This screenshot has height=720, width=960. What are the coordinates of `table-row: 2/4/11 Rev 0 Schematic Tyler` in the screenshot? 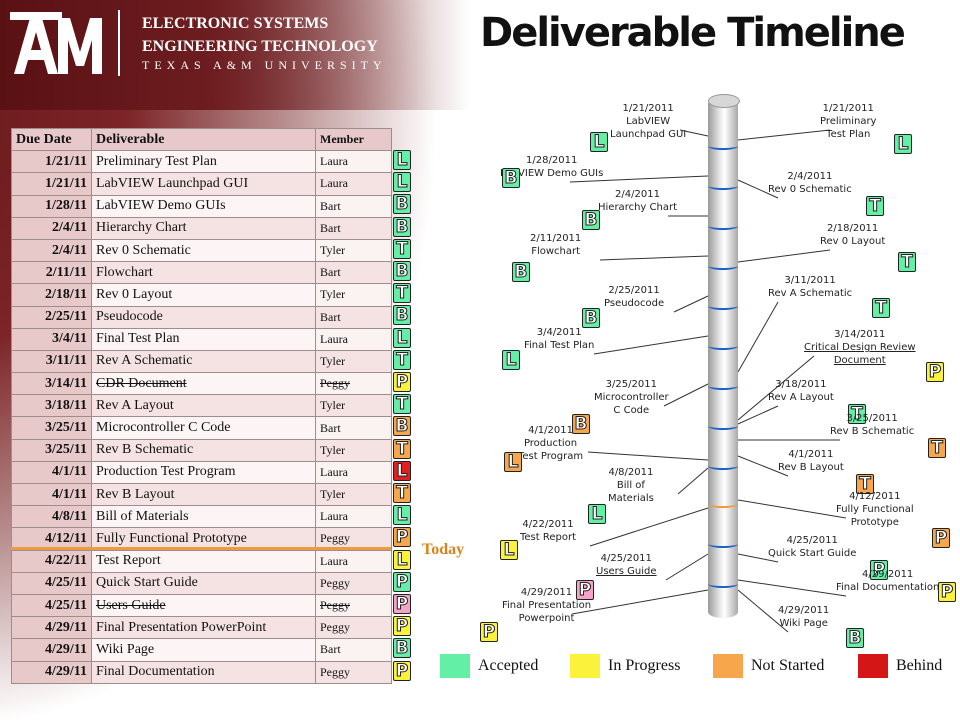 It's located at (201, 250).